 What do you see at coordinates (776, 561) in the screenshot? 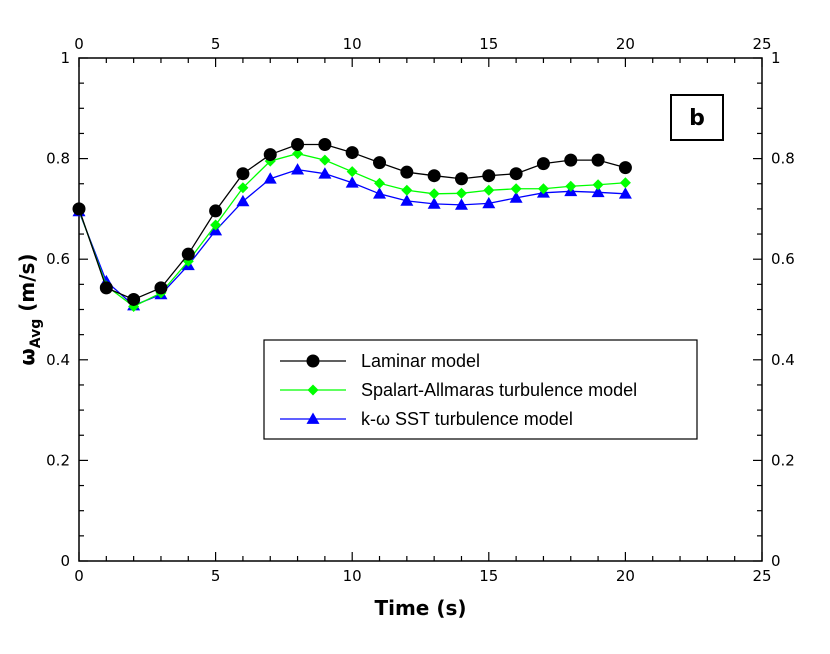
I see `y-tick-label-right: 0` at bounding box center [776, 561].